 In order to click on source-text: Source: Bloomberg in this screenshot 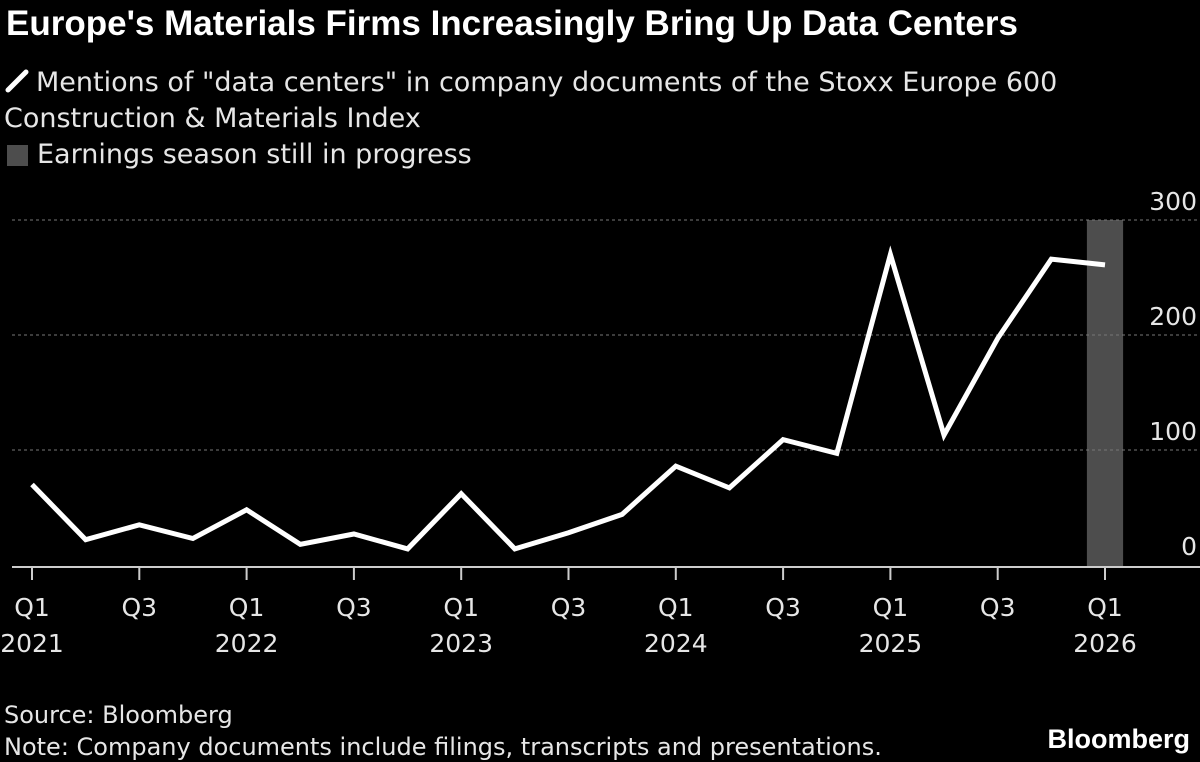, I will do `click(118, 715)`.